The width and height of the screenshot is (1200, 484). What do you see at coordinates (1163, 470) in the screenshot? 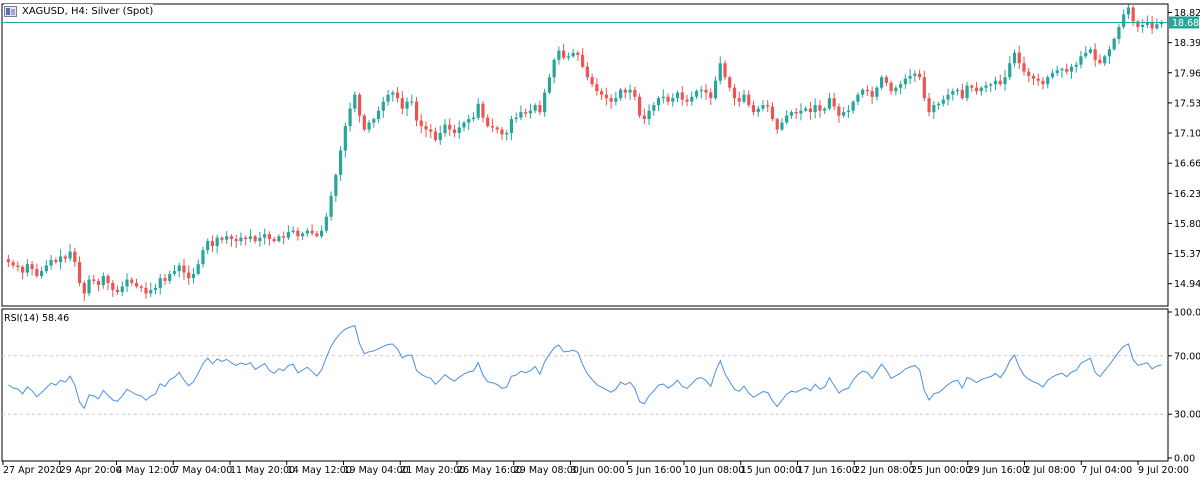
I see `time-tick-label: 9 Jul 20:00` at bounding box center [1163, 470].